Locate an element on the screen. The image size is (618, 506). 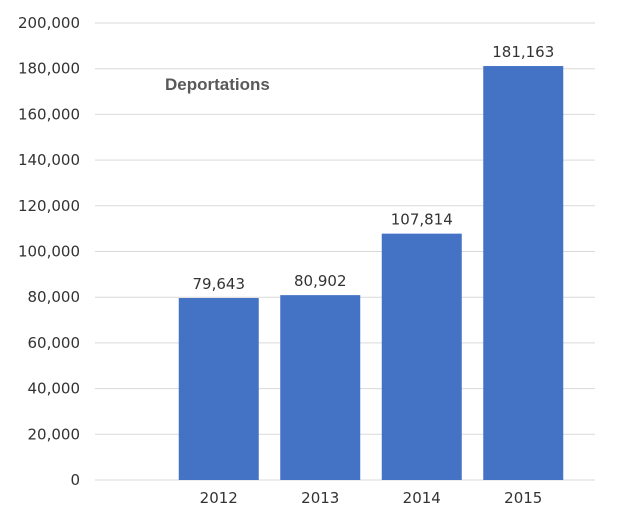
data-label-2014: 107,814 is located at coordinates (422, 220).